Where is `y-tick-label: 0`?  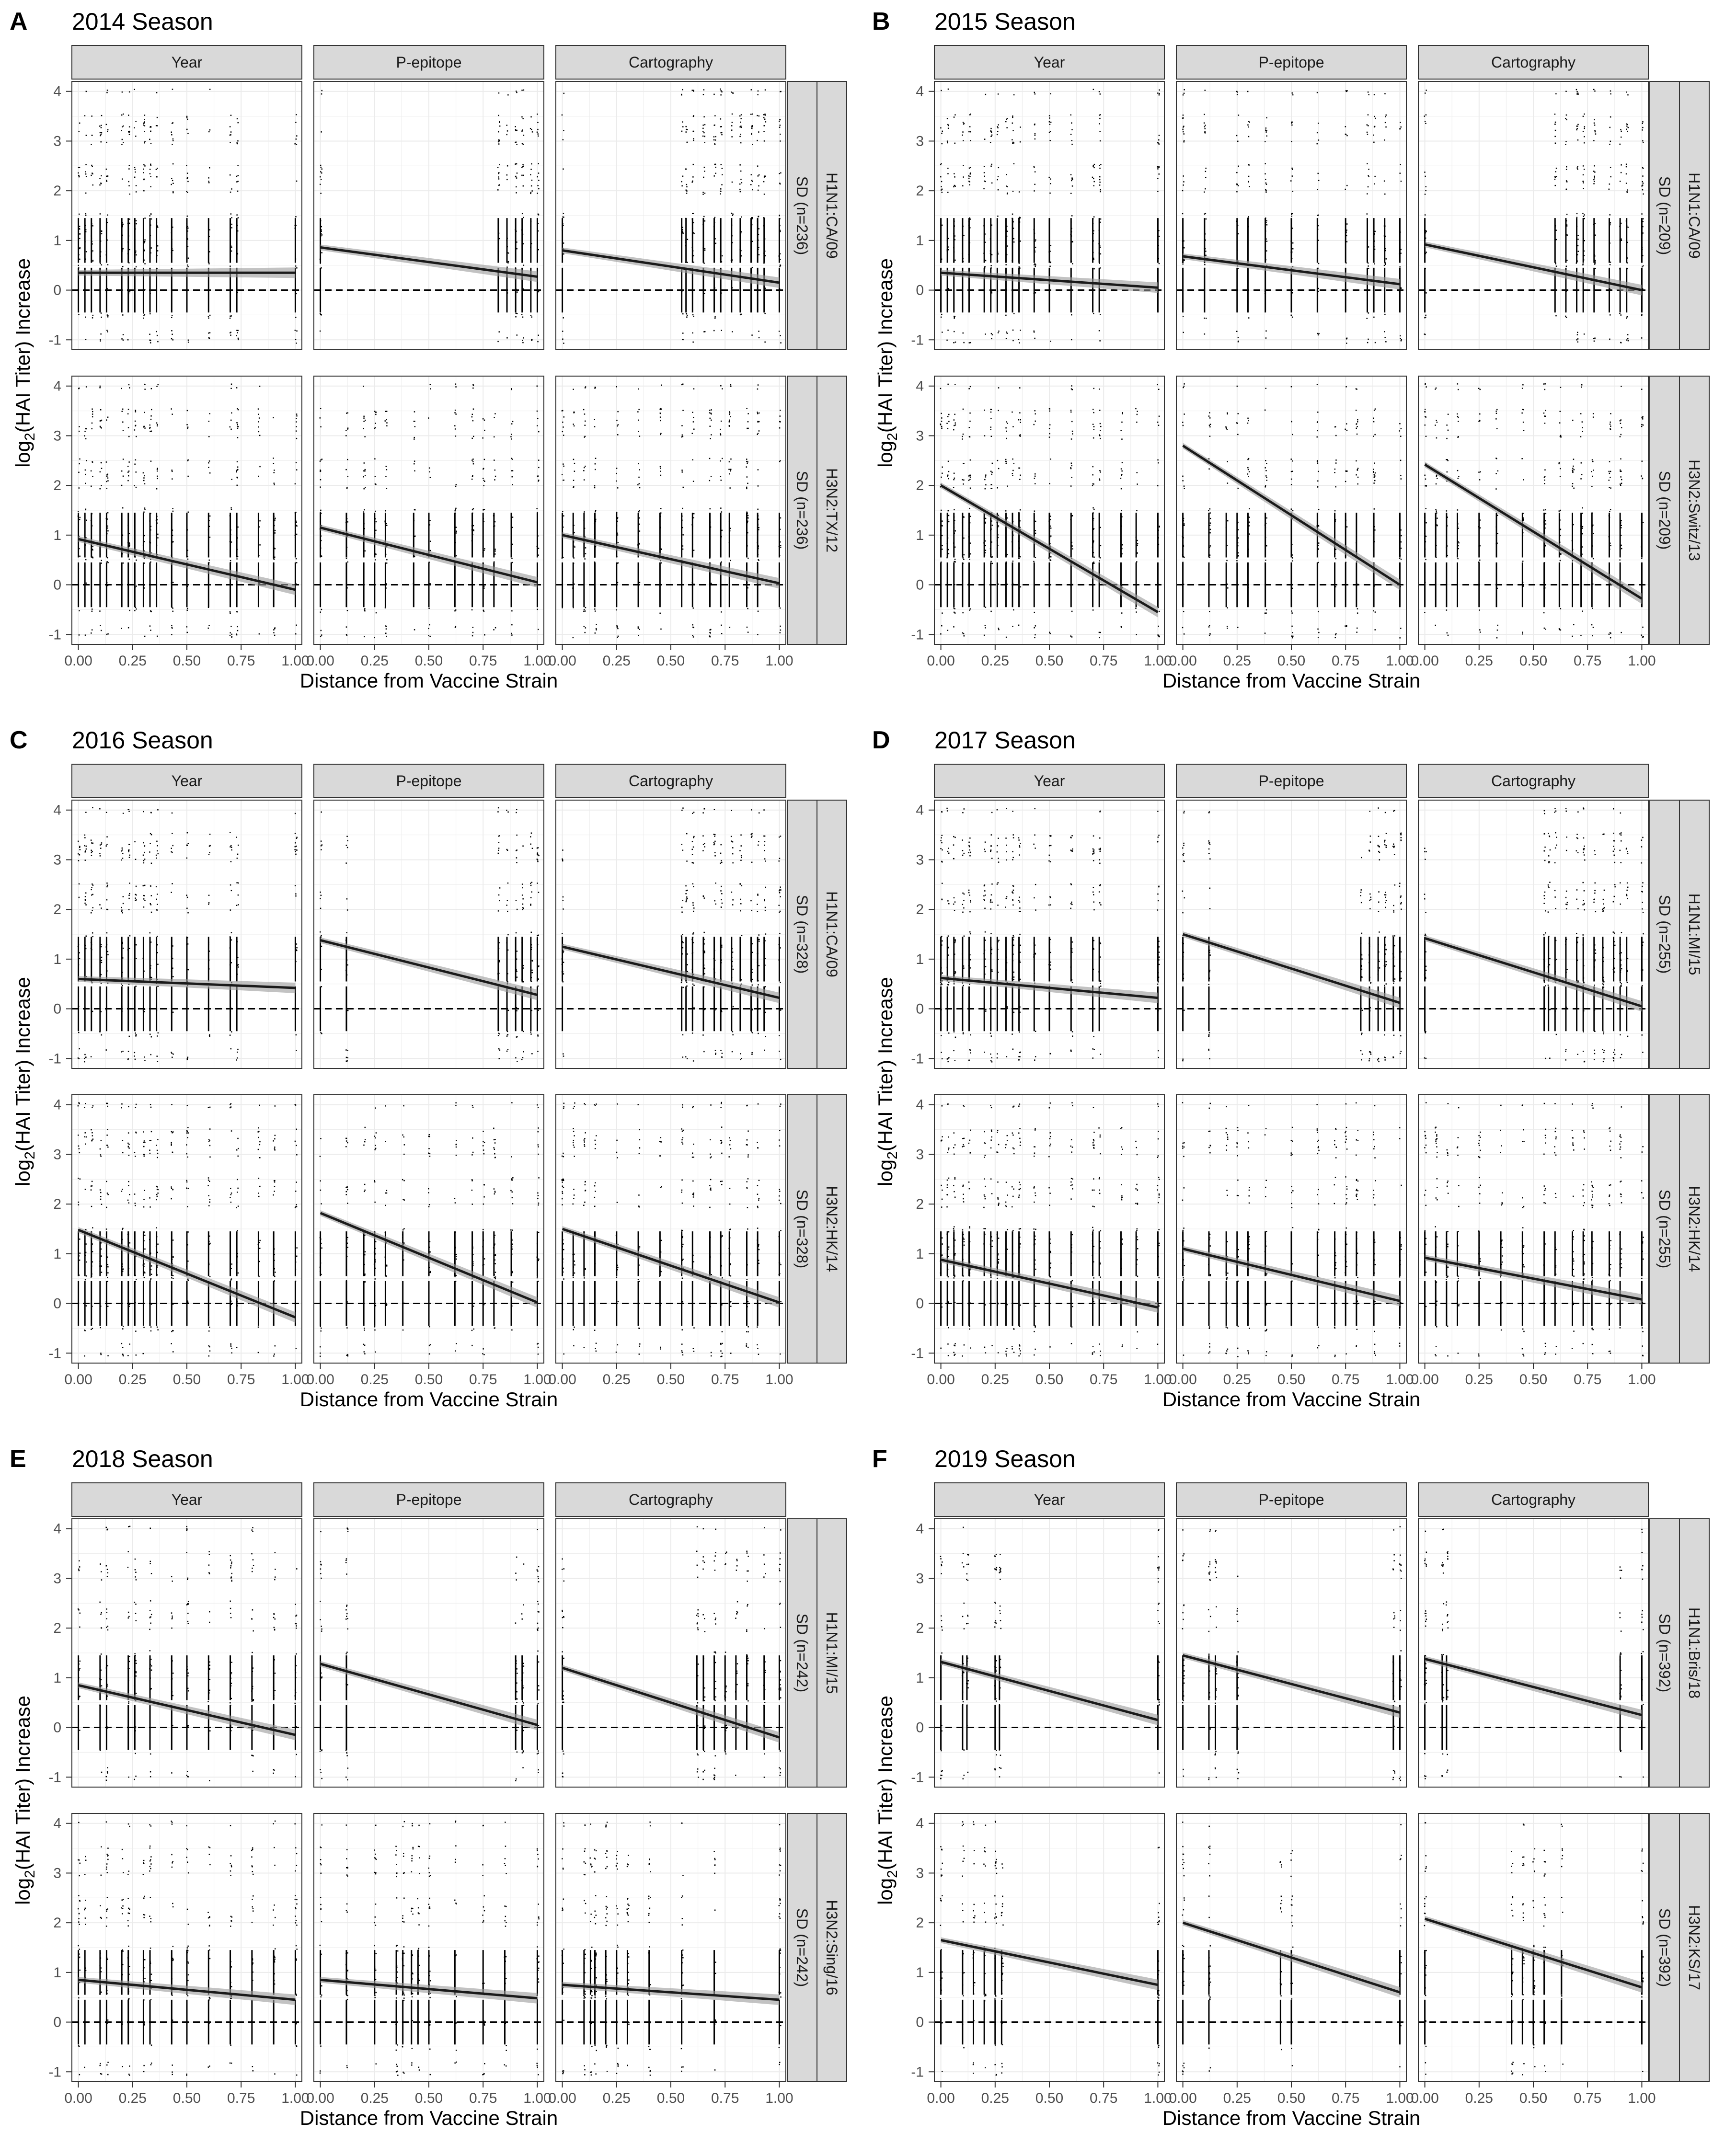 y-tick-label: 0 is located at coordinates (920, 290).